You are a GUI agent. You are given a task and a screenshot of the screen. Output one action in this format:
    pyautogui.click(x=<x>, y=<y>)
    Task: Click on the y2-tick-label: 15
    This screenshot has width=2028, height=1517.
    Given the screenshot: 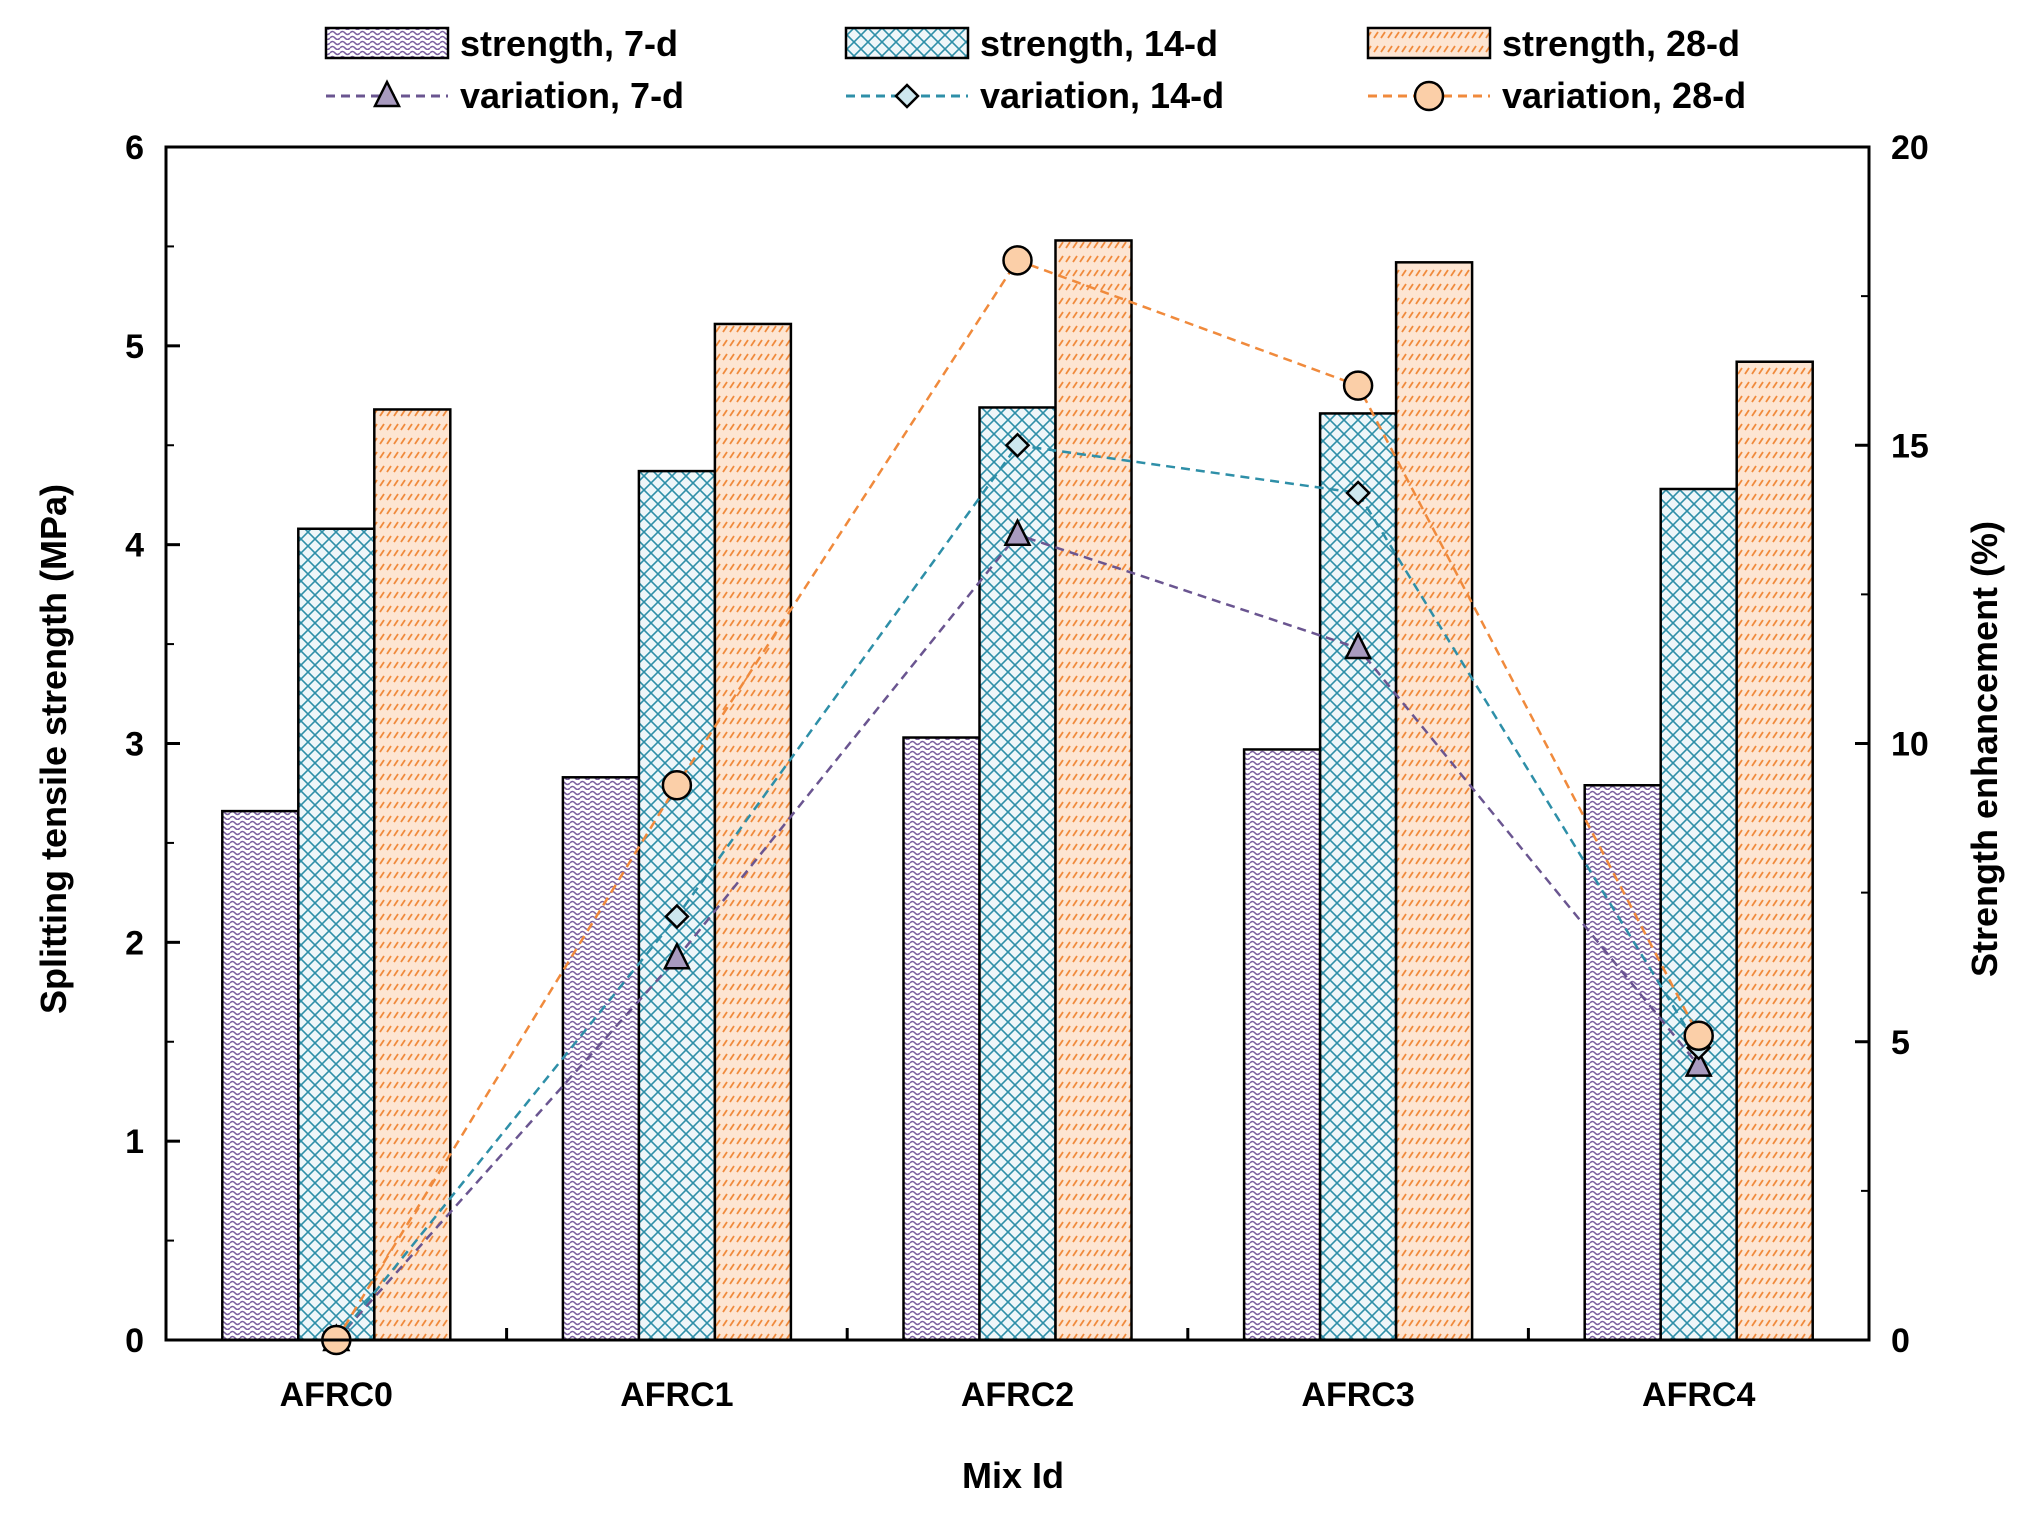 What is the action you would take?
    pyautogui.click(x=1910, y=446)
    